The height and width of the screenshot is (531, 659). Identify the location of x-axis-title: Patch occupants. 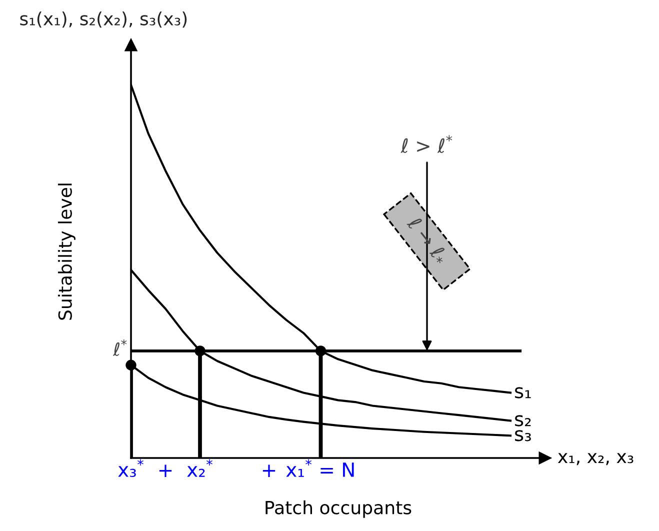
(339, 509).